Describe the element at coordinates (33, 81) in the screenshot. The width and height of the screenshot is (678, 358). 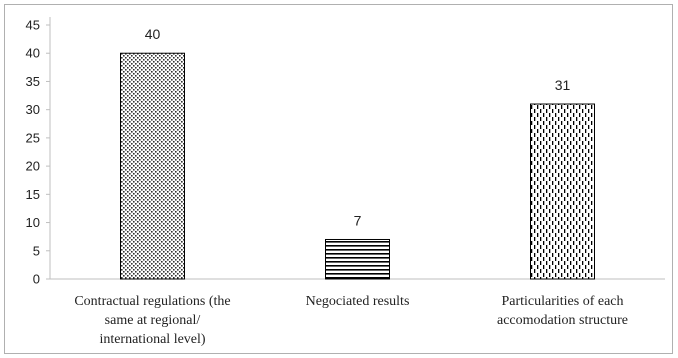
I see `y-tick-label: 35` at that location.